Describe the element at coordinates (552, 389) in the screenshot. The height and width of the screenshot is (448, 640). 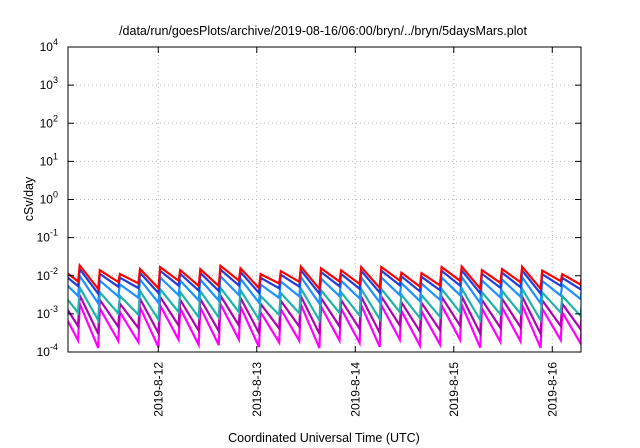
I see `x-tick-label: 2019-8-16` at that location.